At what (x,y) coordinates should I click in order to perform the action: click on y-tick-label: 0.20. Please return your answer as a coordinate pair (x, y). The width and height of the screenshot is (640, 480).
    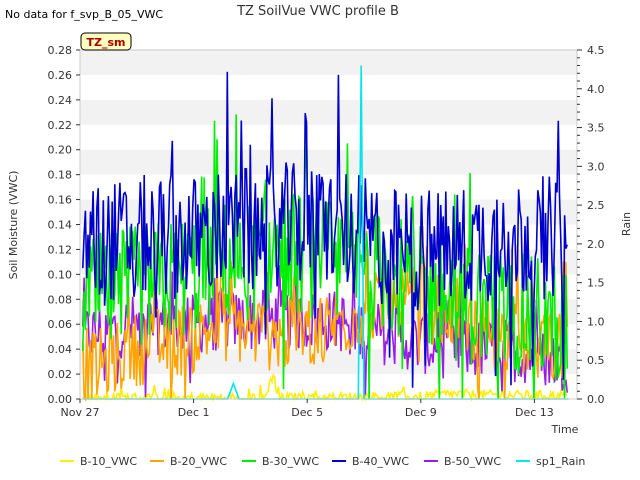
    Looking at the image, I should click on (60, 150).